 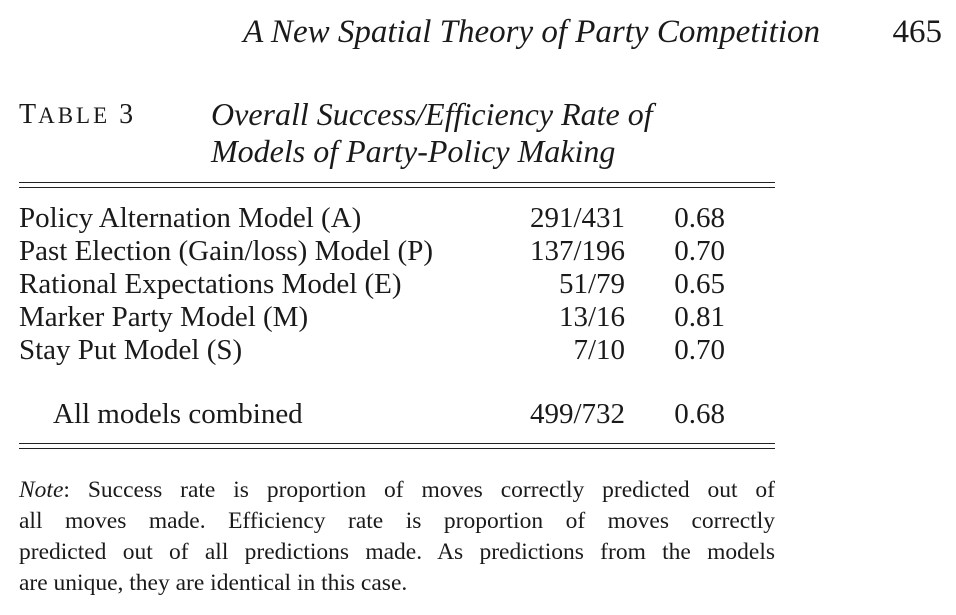 I want to click on table-title-line: Overall Success/Efficiency Rate of, so click(x=432, y=114).